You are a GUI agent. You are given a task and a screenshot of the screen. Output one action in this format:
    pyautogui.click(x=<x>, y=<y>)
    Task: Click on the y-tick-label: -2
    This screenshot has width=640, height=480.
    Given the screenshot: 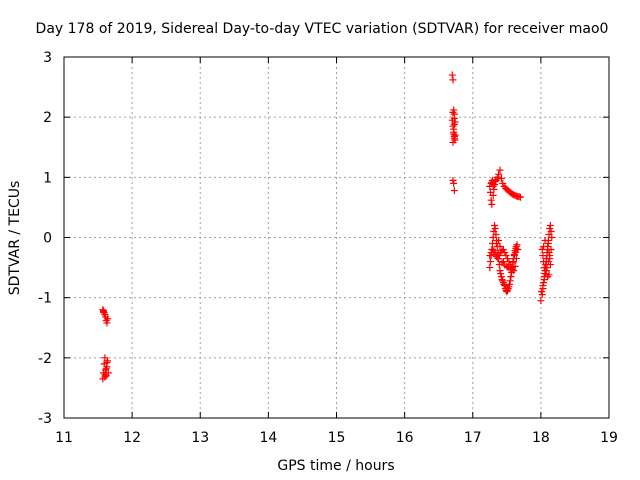 What is the action you would take?
    pyautogui.click(x=45, y=359)
    